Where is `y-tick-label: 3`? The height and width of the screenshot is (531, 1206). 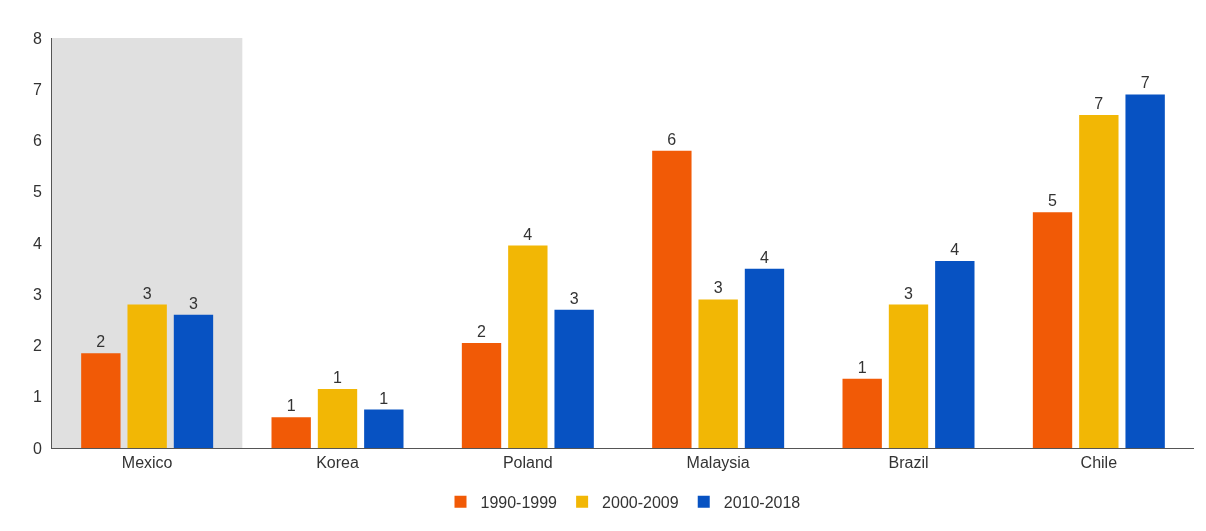 y-tick-label: 3 is located at coordinates (37, 294).